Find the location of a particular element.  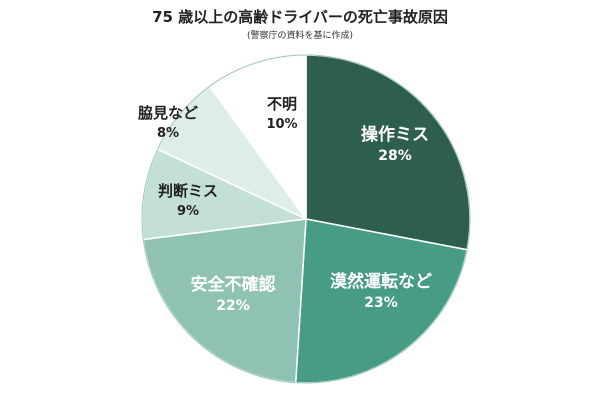

slice-label: 安全不確認 is located at coordinates (233, 284).